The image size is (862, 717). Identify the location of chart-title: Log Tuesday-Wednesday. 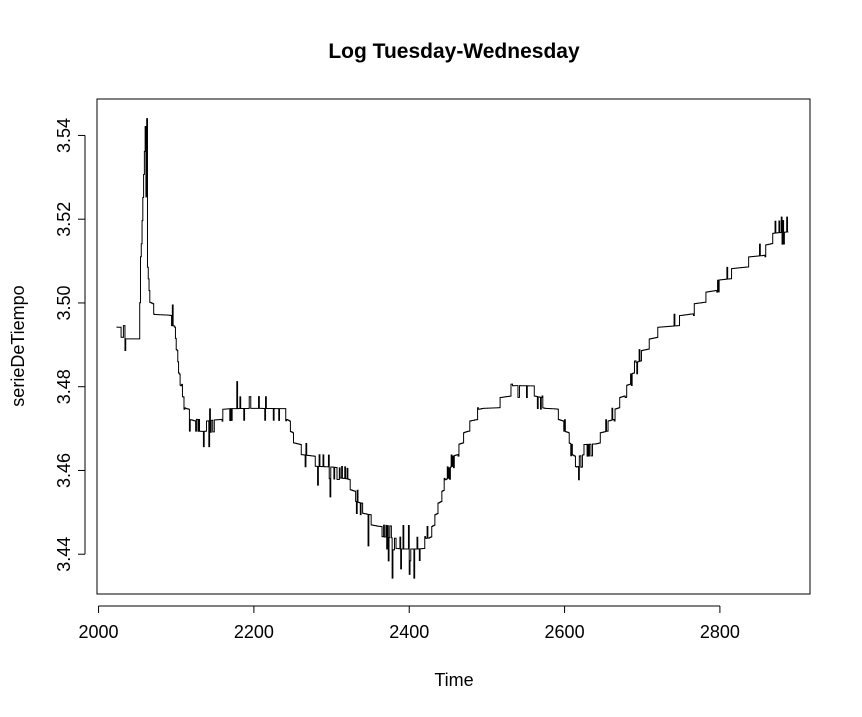
(454, 51).